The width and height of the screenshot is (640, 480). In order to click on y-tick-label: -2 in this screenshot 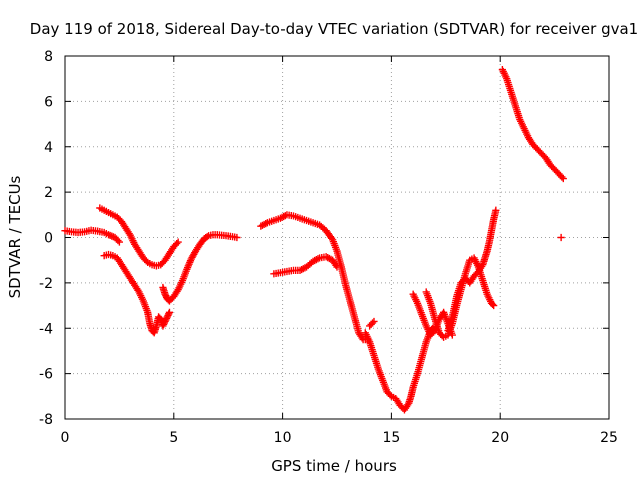, I will do `click(46, 284)`.